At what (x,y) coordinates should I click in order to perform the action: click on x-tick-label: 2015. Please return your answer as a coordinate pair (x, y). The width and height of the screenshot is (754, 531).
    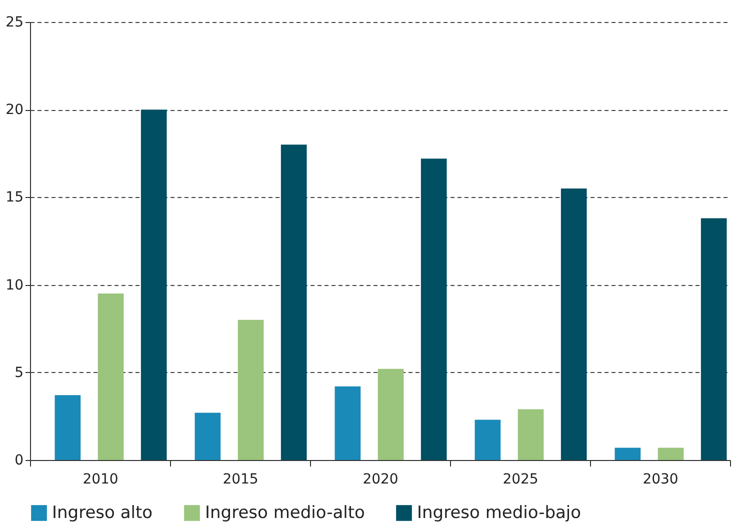
    Looking at the image, I should click on (240, 480).